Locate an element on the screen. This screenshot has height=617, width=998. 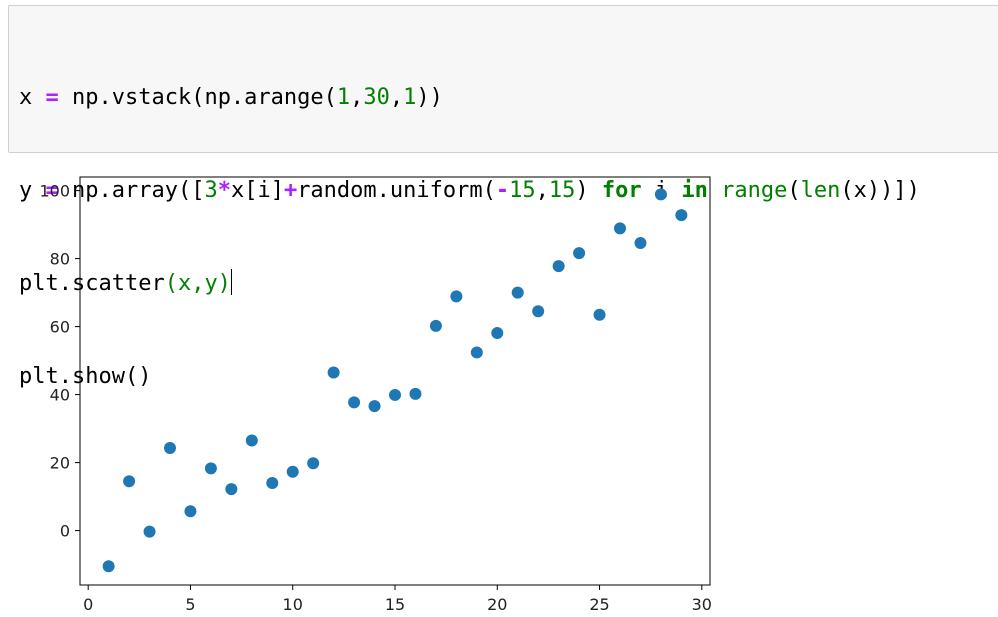
code-token: - is located at coordinates (502, 190).